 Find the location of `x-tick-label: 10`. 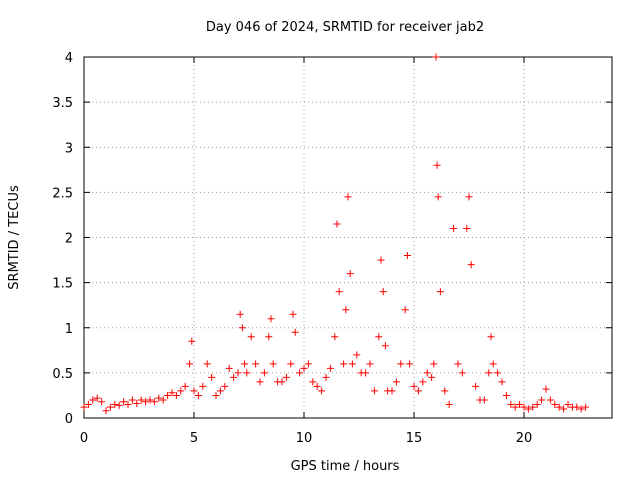

x-tick-label: 10 is located at coordinates (304, 438).